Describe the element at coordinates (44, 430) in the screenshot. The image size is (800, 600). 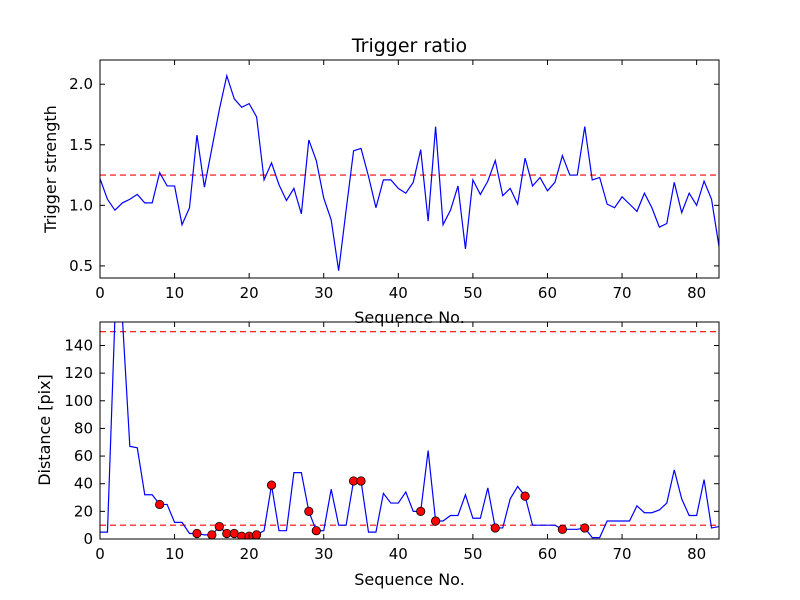
I see `distance-y-axis-label: Distance [pix]` at that location.